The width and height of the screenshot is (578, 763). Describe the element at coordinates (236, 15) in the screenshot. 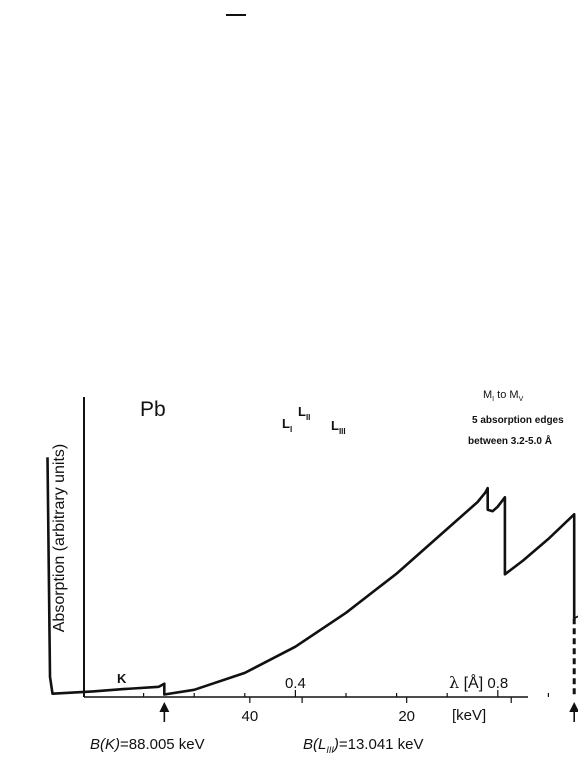

I see `top-fragment-bar` at that location.